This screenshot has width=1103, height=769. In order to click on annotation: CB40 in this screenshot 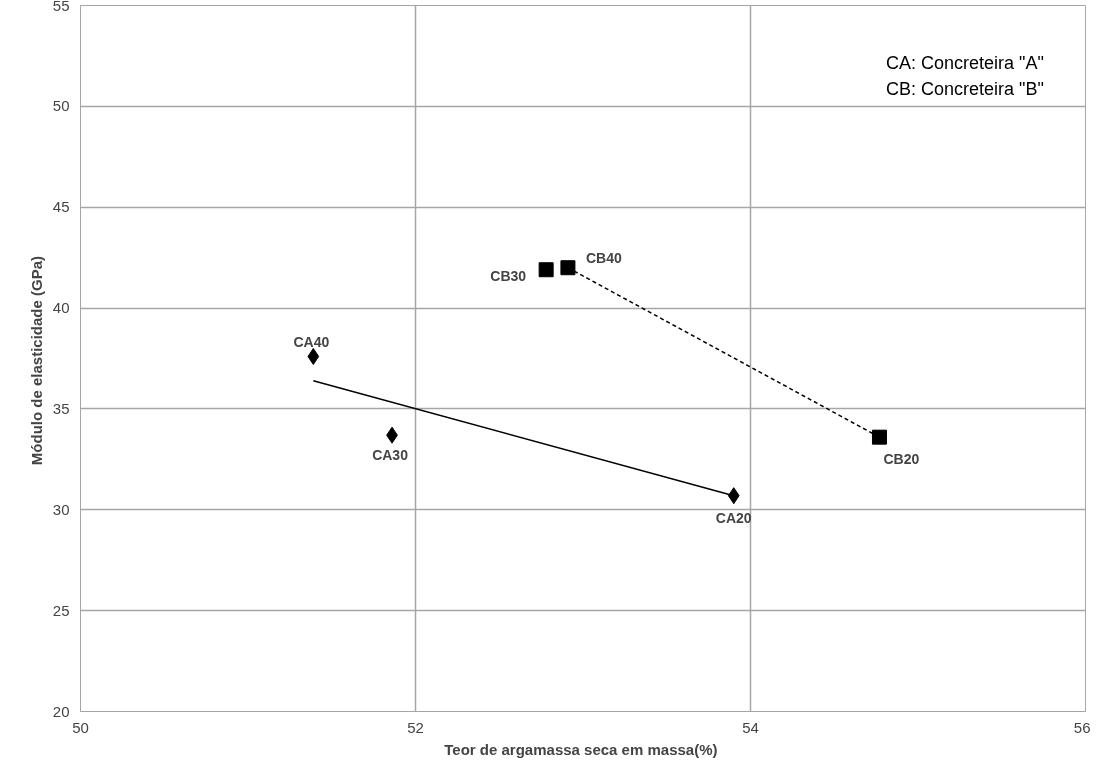, I will do `click(603, 257)`.